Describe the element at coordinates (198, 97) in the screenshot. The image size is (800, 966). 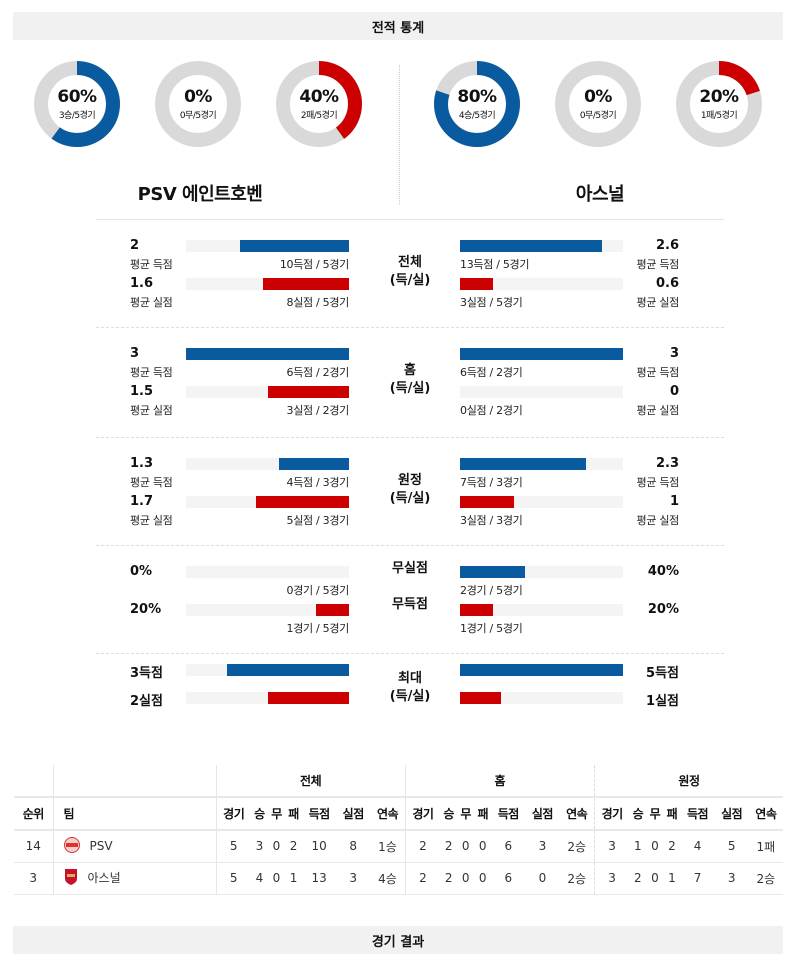
I see `donut-percent: 0%` at that location.